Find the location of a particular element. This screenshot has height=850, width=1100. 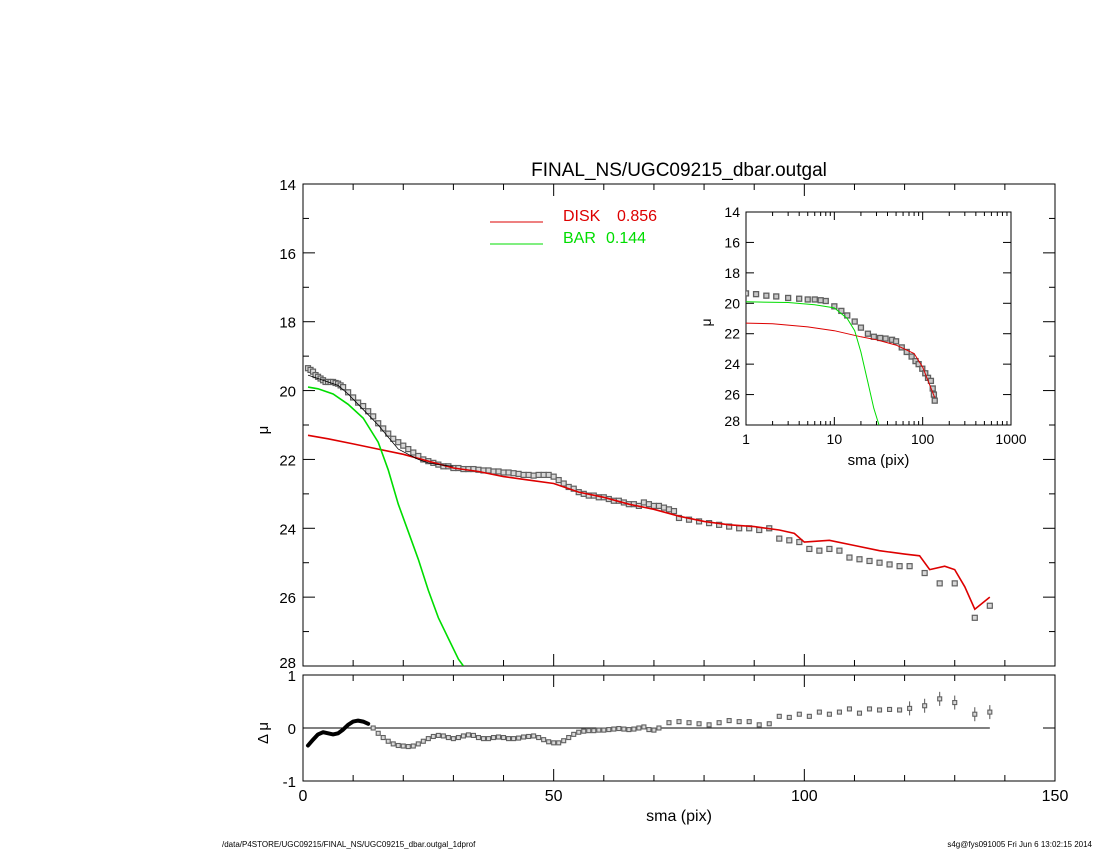

inset-y-tick-label: 14 is located at coordinates (732, 212).